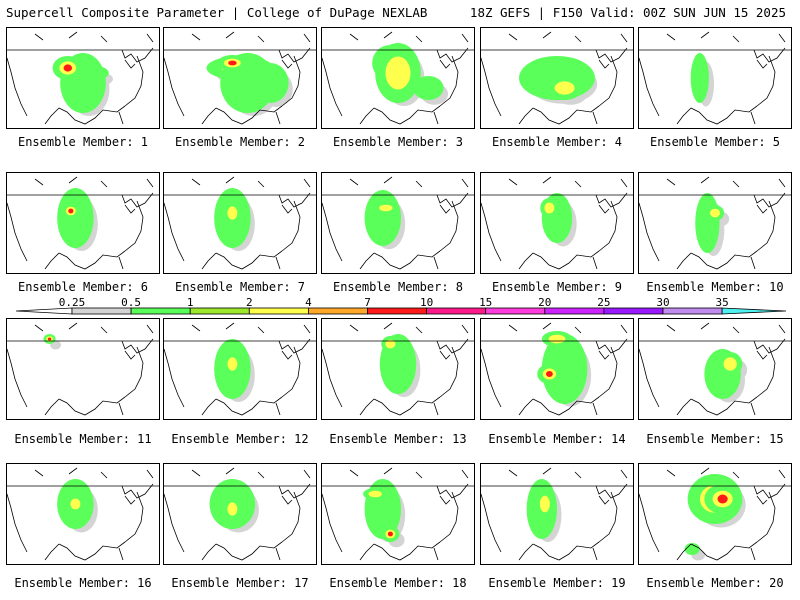 The height and width of the screenshot is (600, 800). What do you see at coordinates (662, 302) in the screenshot?
I see `colorbar-tick-label: 30` at bounding box center [662, 302].